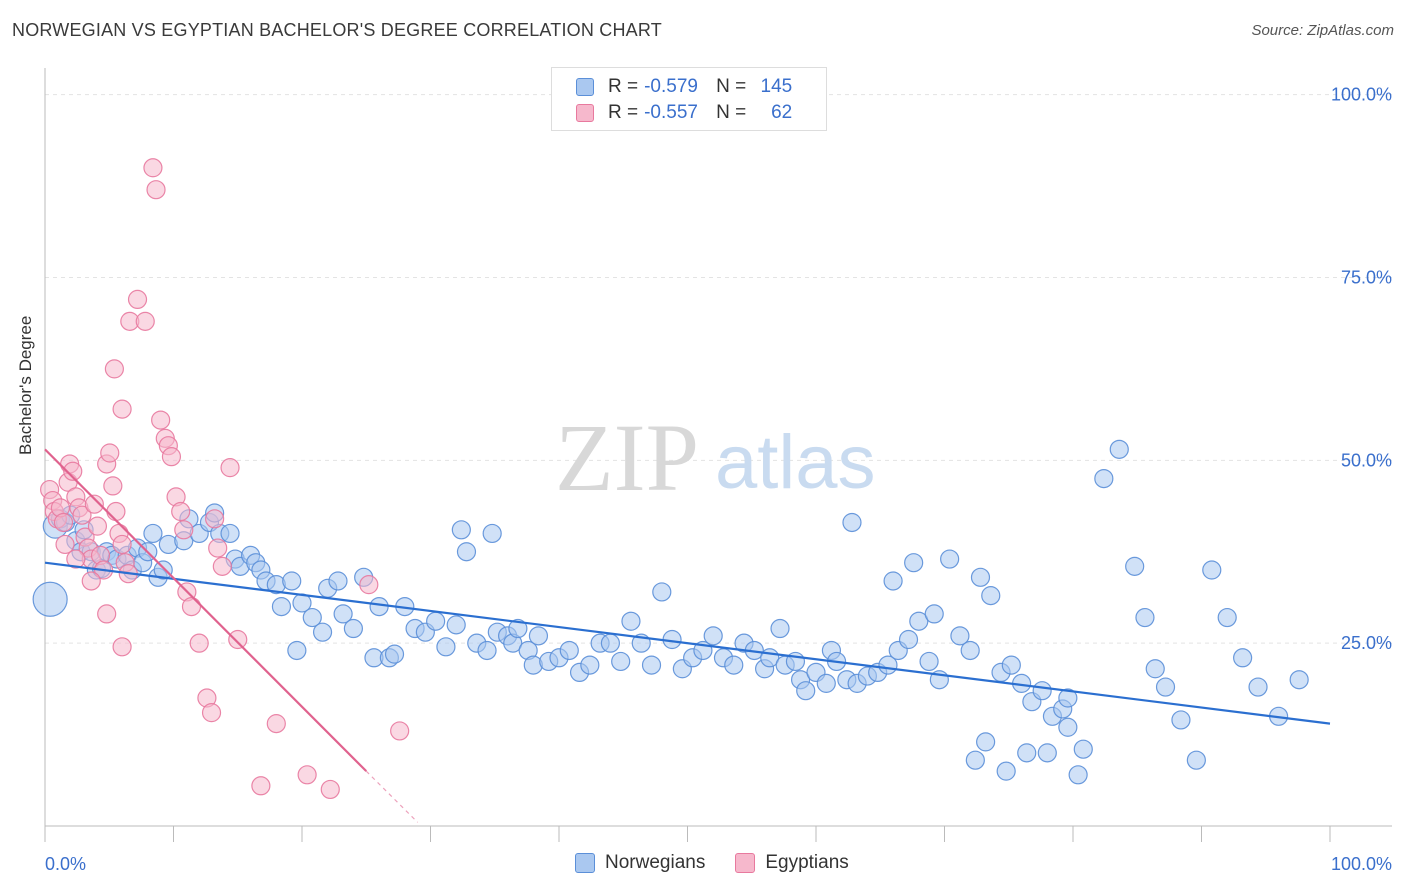 The width and height of the screenshot is (1406, 892). I want to click on norwegians-swatch, so click(585, 87).